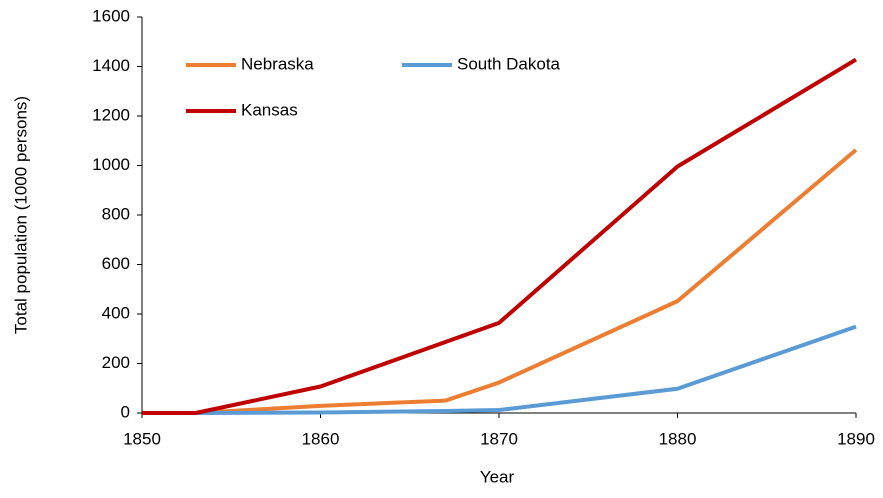 This screenshot has width=883, height=498. I want to click on x-tick-label: 1860, so click(321, 438).